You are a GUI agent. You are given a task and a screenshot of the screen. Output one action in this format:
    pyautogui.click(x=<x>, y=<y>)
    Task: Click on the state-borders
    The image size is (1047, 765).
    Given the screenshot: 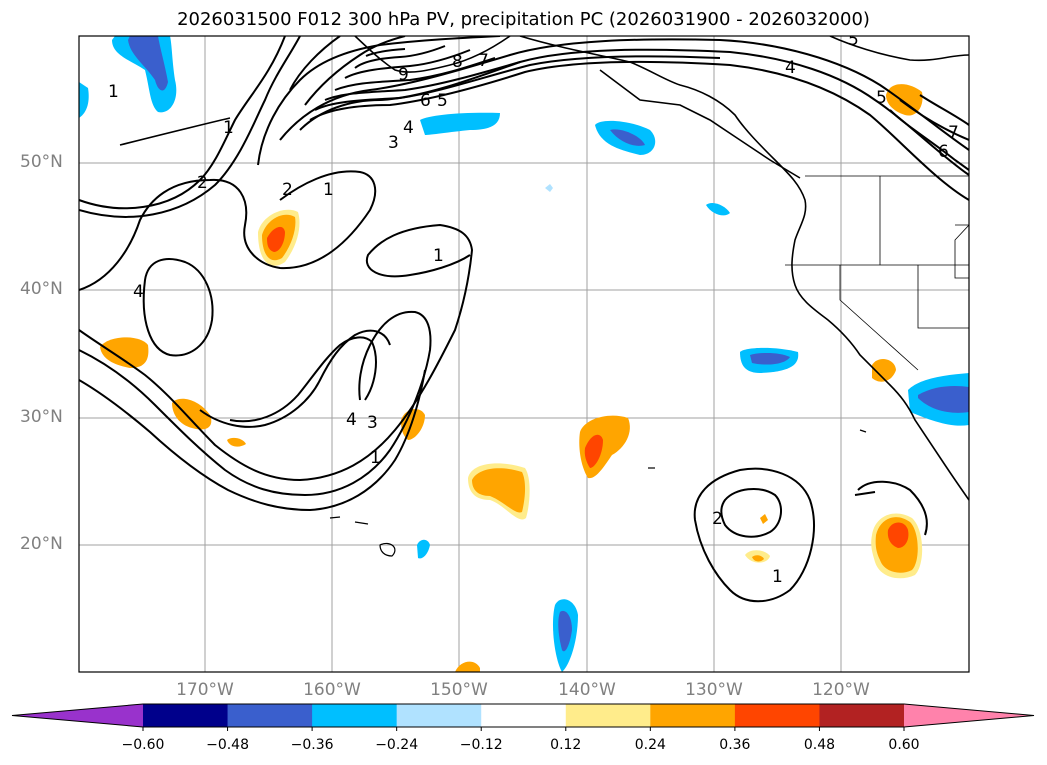 What is the action you would take?
    pyautogui.click(x=877, y=273)
    